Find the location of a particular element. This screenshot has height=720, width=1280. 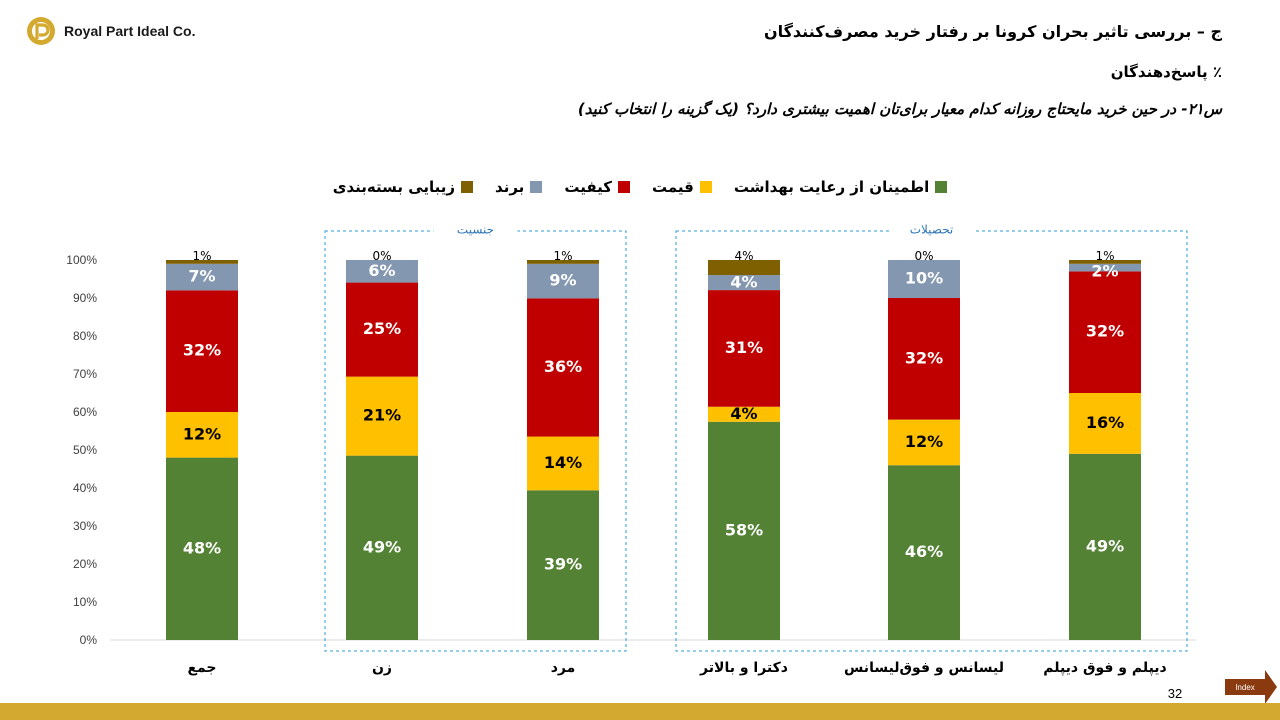

y-tick-label: 50% is located at coordinates (85, 450).